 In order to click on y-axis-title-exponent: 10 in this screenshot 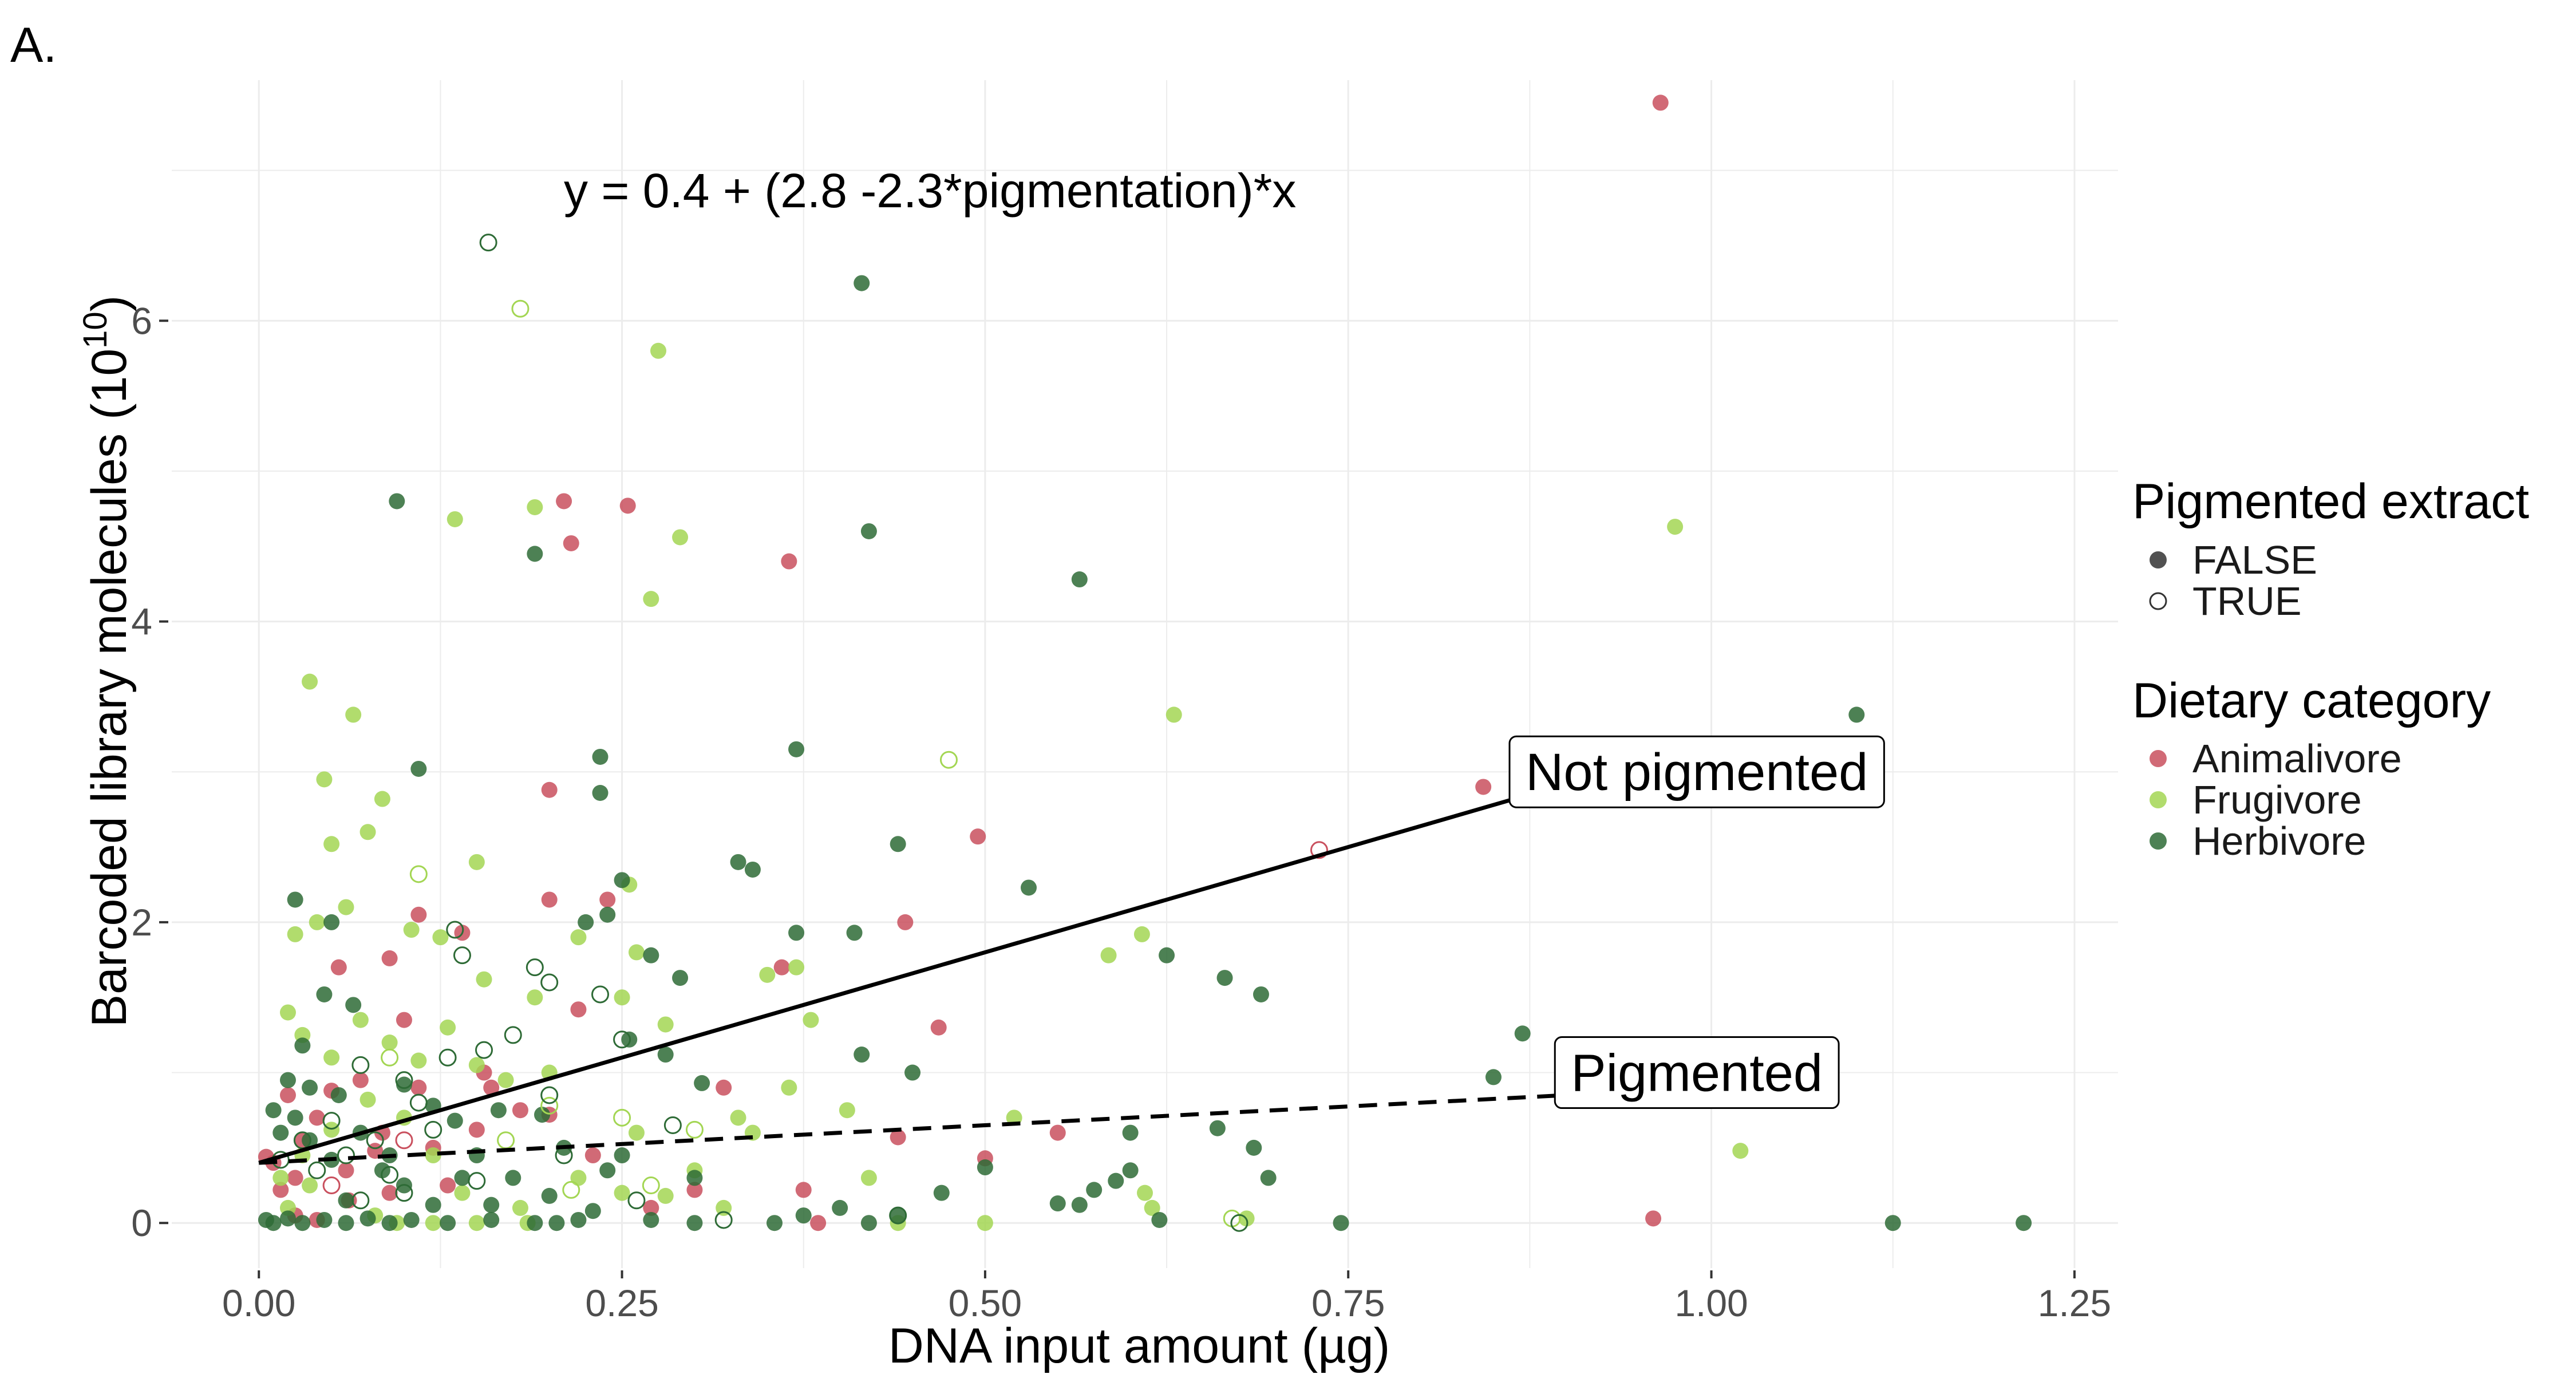, I will do `click(95, 330)`.